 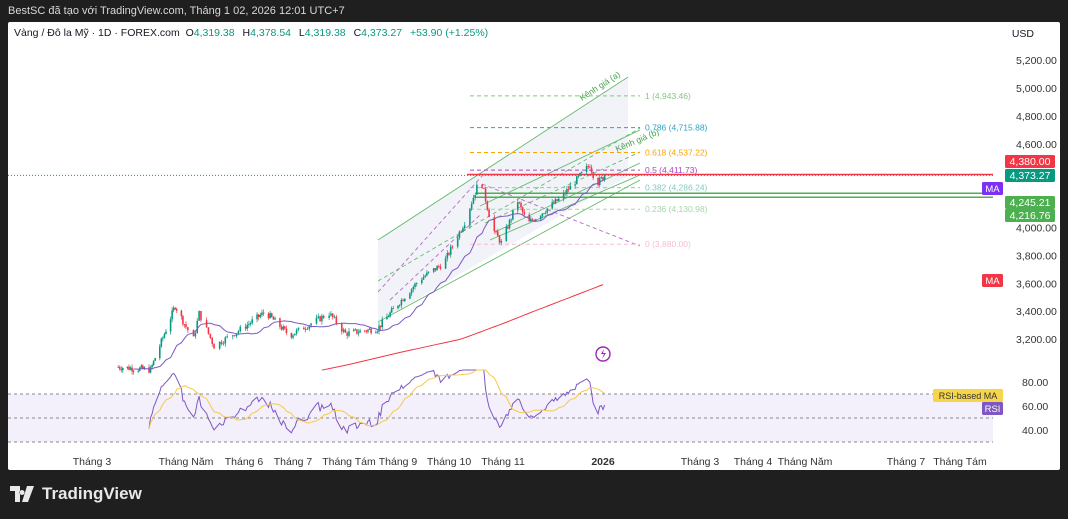 I want to click on fib-level-label: 0 (3,880.00), so click(x=668, y=244).